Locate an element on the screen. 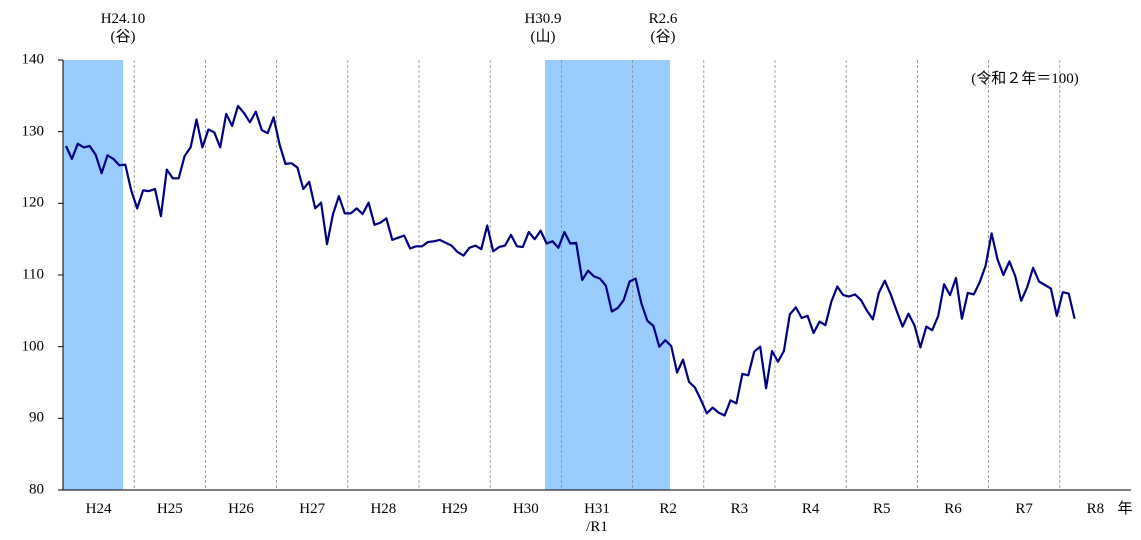 The image size is (1141, 540). note: (令和２年＝100) is located at coordinates (1025, 79).